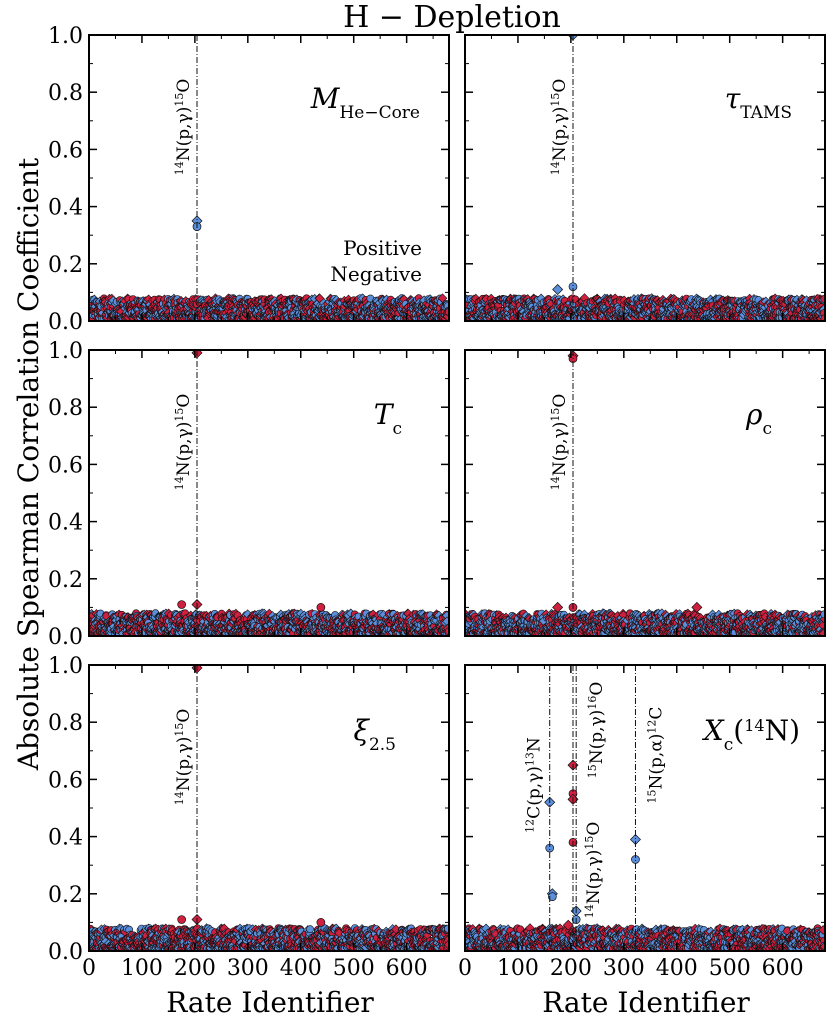 This screenshot has width=830, height=1017. Describe the element at coordinates (365, 102) in the screenshot. I see `panel-quantity-label: MHe−Core` at that location.